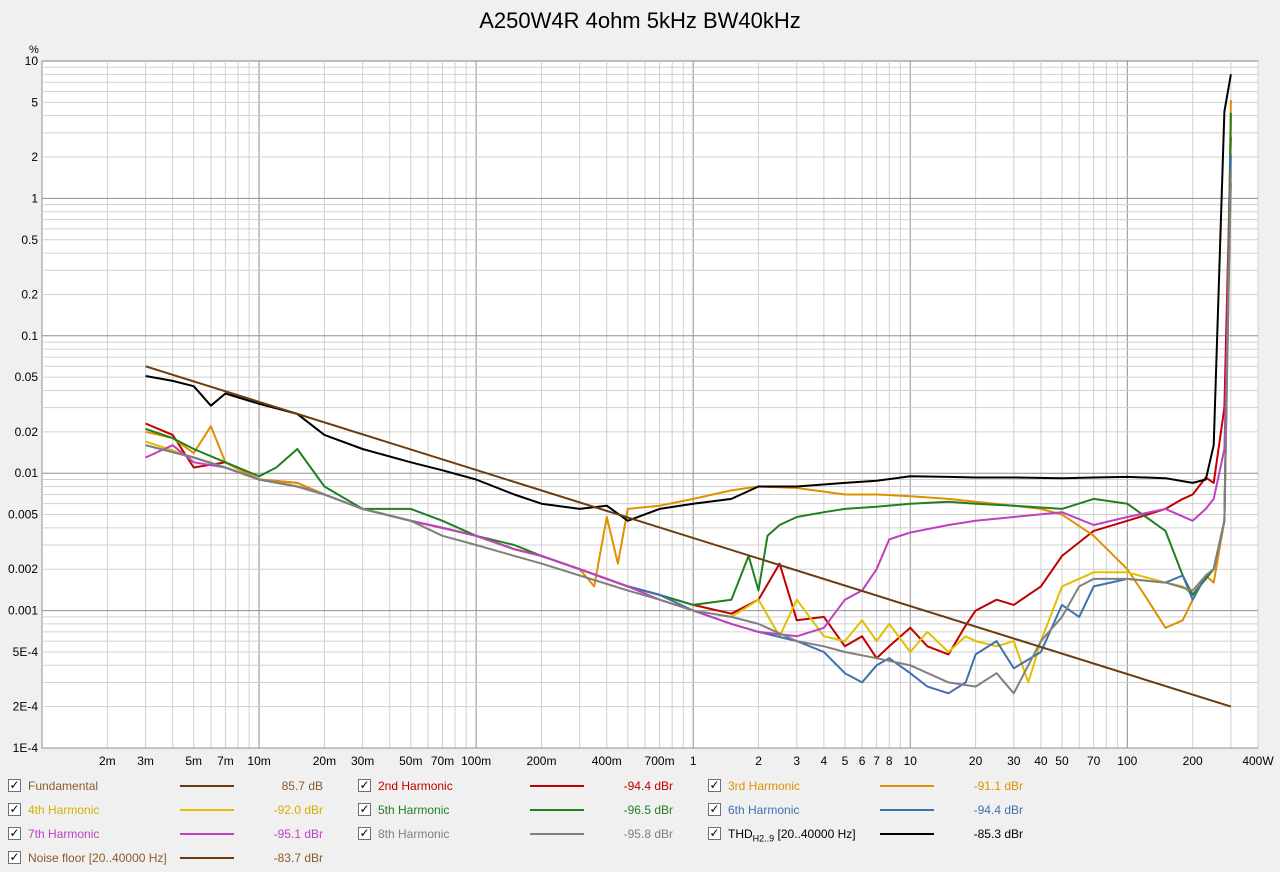  What do you see at coordinates (14, 809) in the screenshot?
I see `checkbox-4th-harmonic: ✓` at bounding box center [14, 809].